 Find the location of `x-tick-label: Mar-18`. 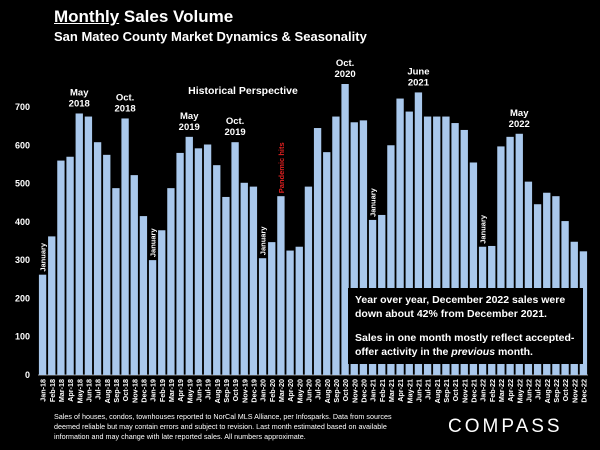

x-tick-label: Mar-18 is located at coordinates (61, 390).